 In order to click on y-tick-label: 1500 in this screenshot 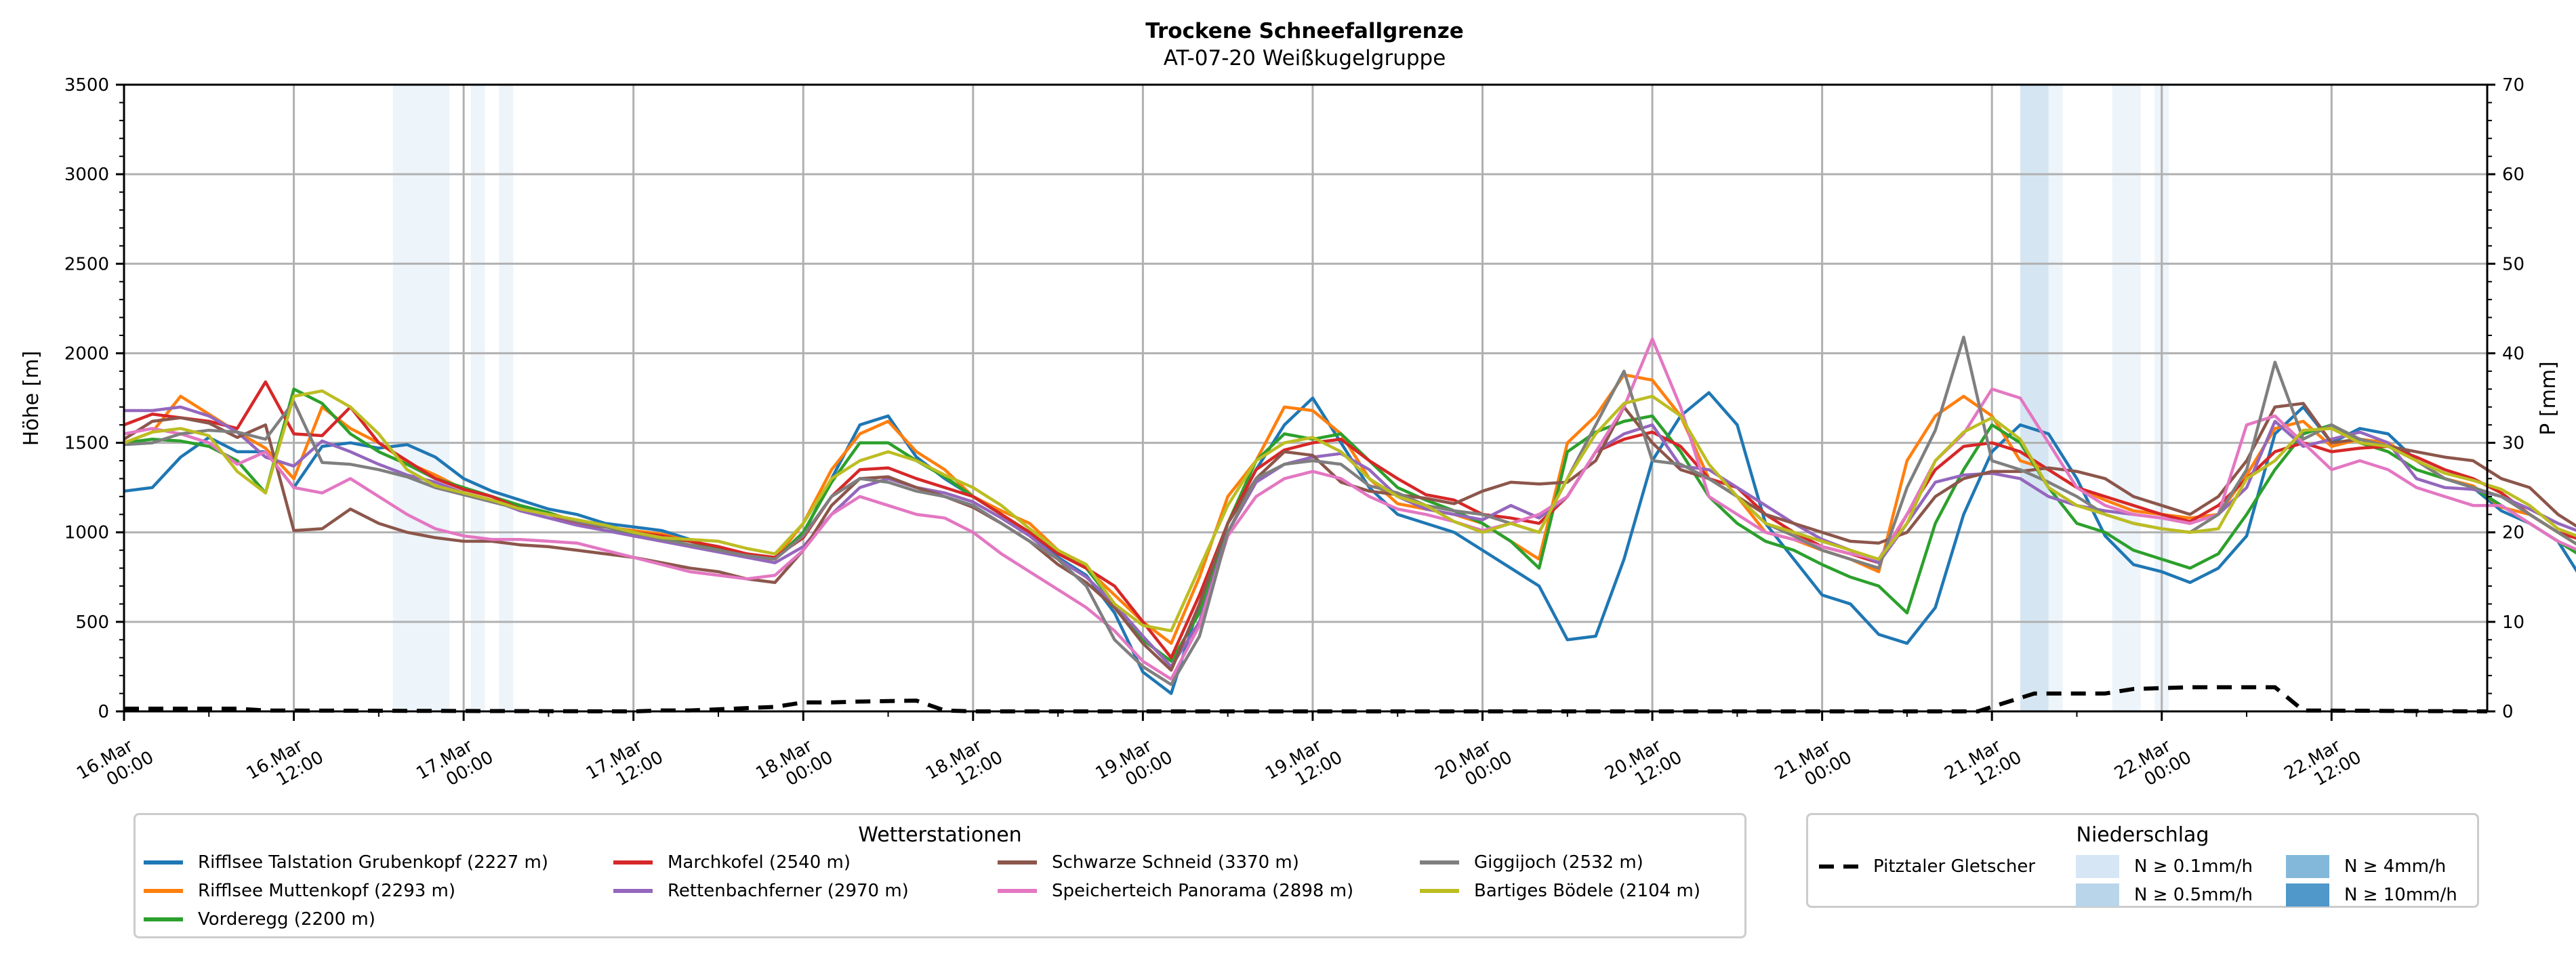, I will do `click(86, 444)`.